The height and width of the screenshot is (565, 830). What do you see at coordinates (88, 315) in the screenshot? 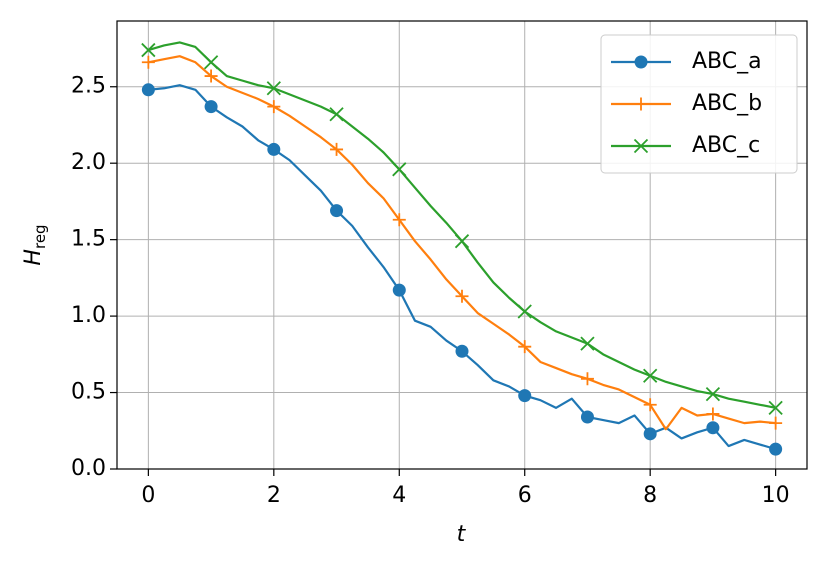
I see `y-tick-label: 1.0` at bounding box center [88, 315].